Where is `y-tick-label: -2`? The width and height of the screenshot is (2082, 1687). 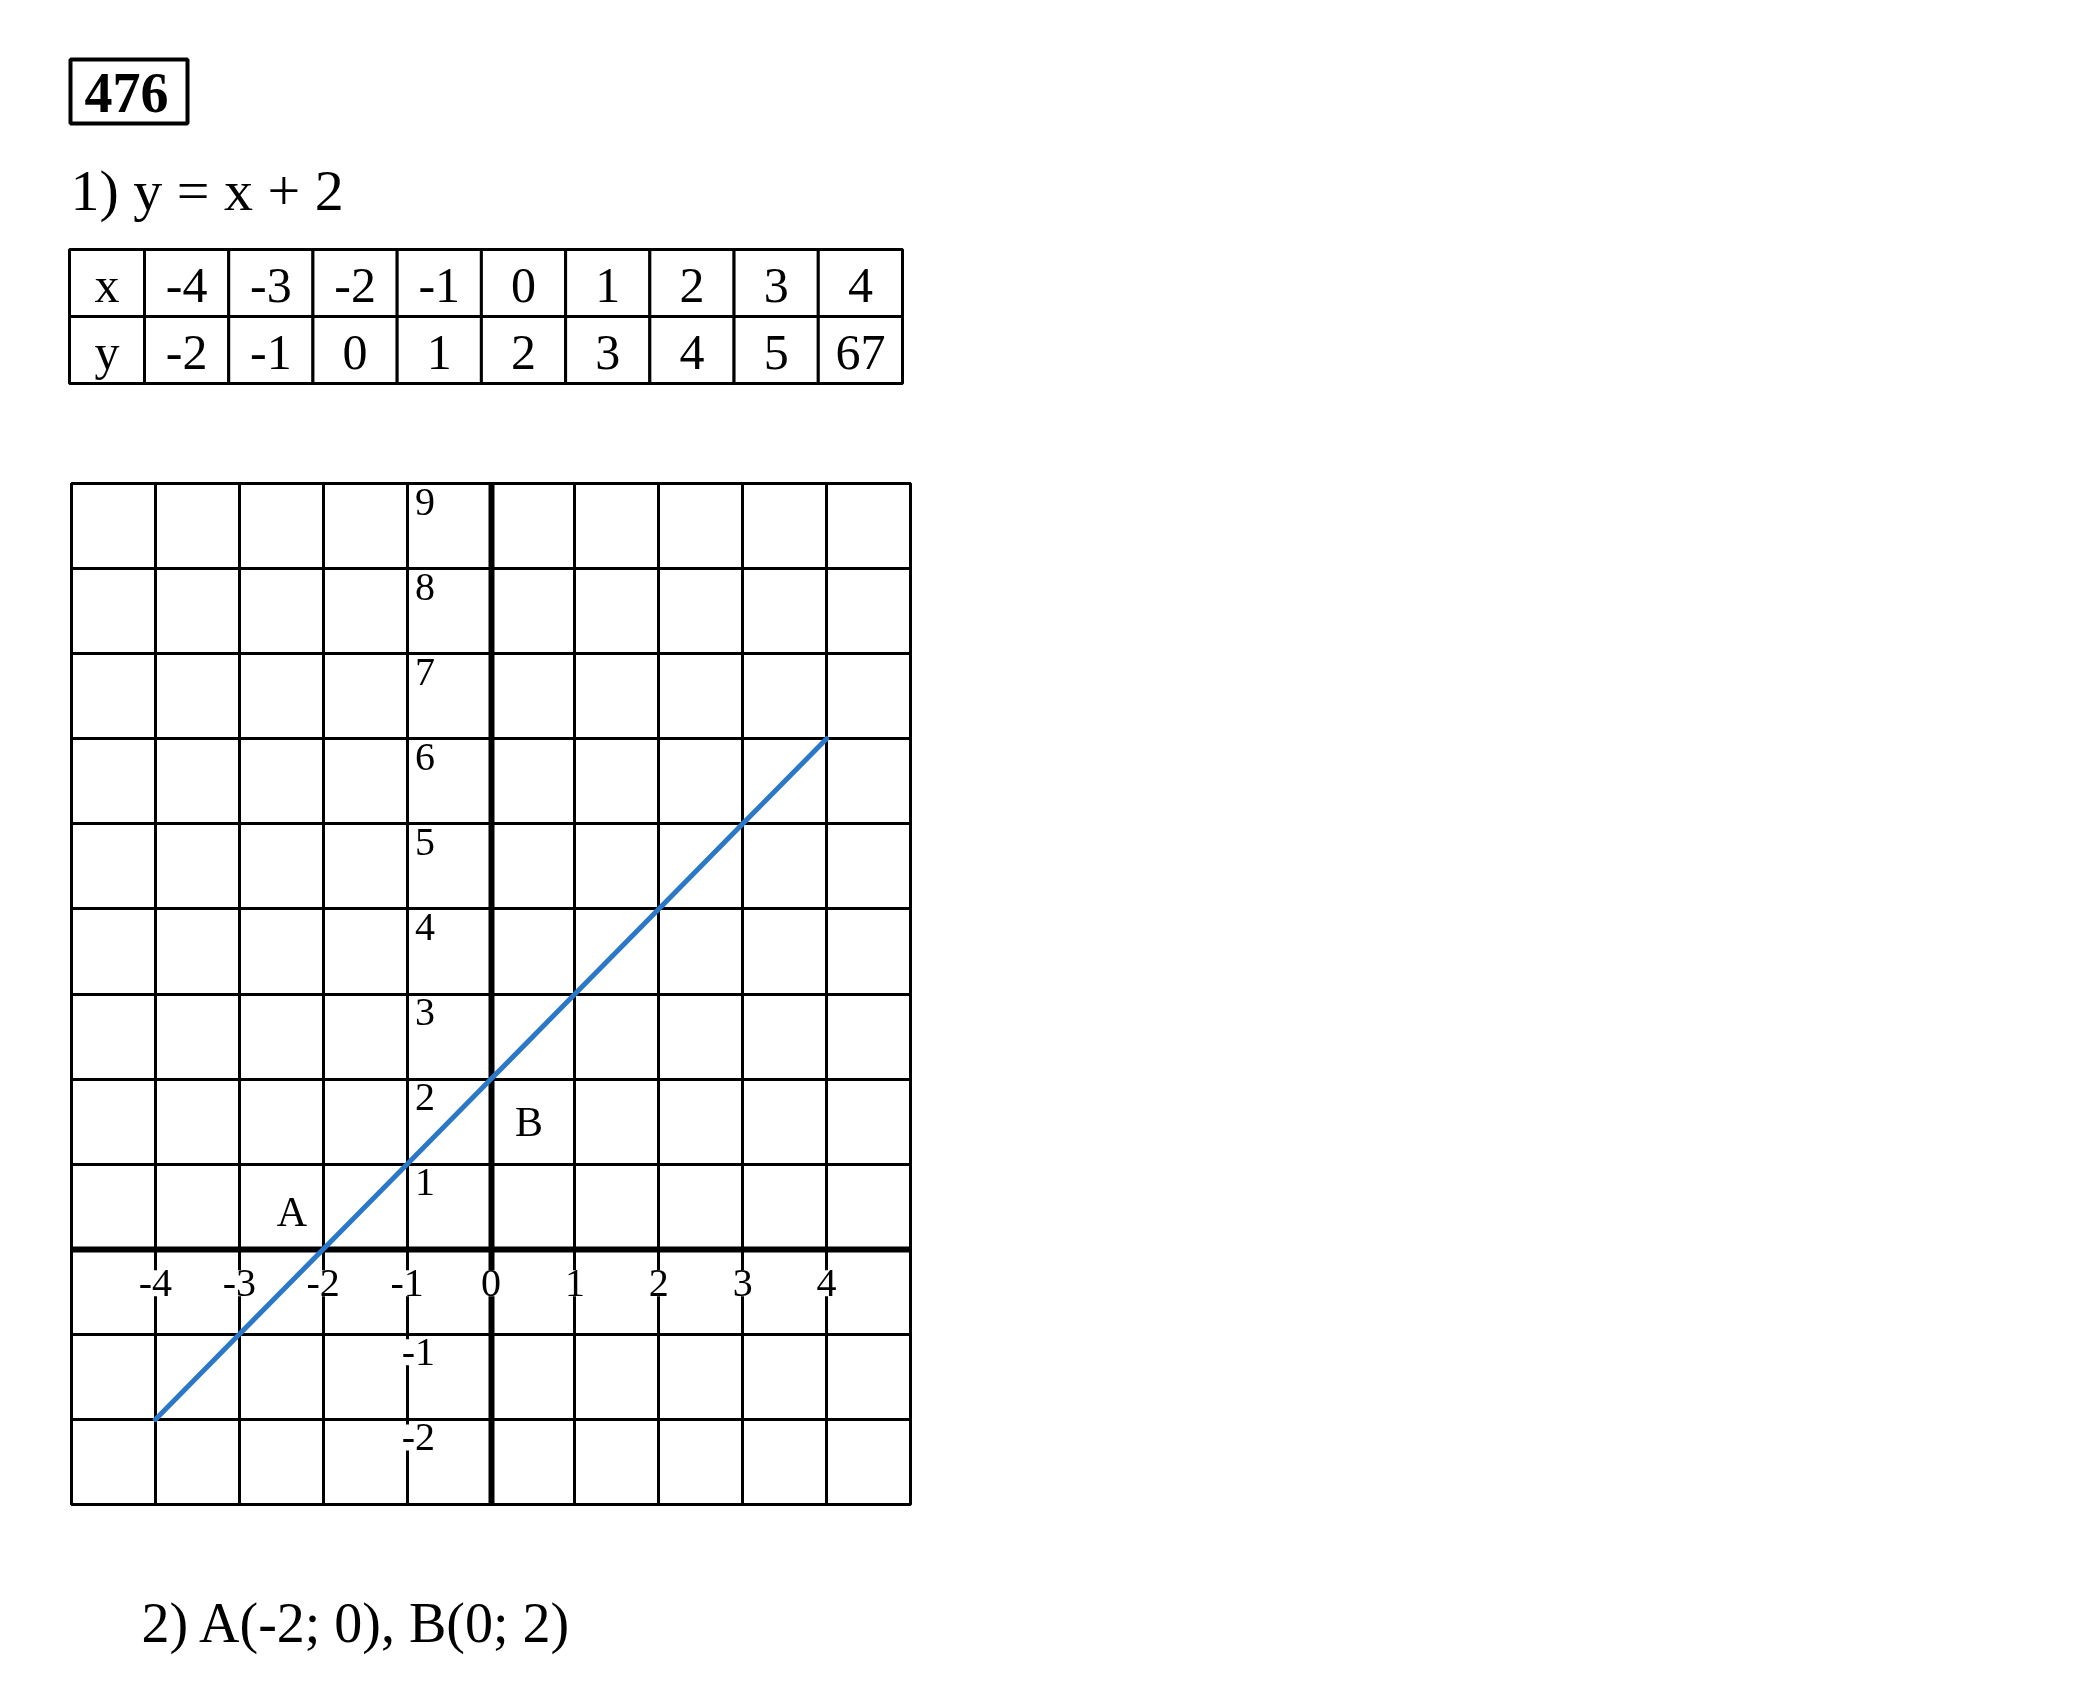
y-tick-label: -2 is located at coordinates (418, 1437).